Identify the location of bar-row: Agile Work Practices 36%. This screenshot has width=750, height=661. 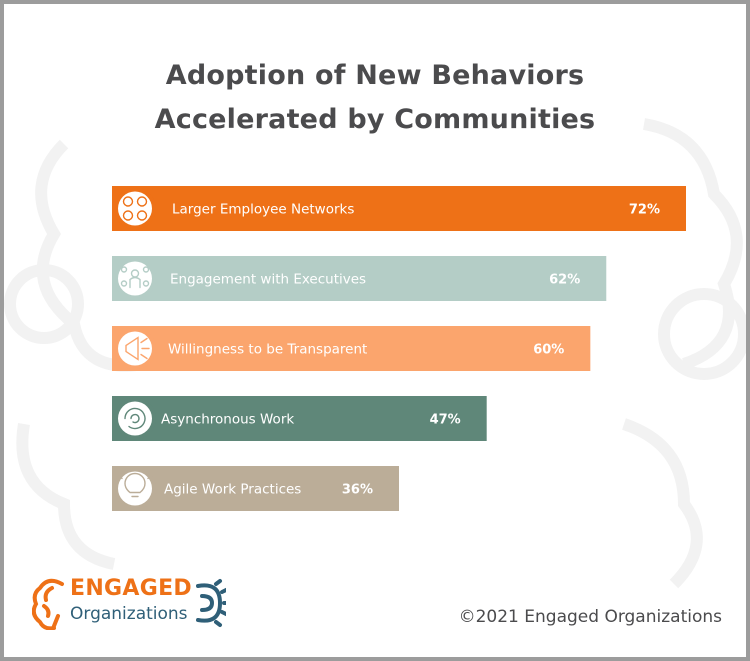
(255, 488).